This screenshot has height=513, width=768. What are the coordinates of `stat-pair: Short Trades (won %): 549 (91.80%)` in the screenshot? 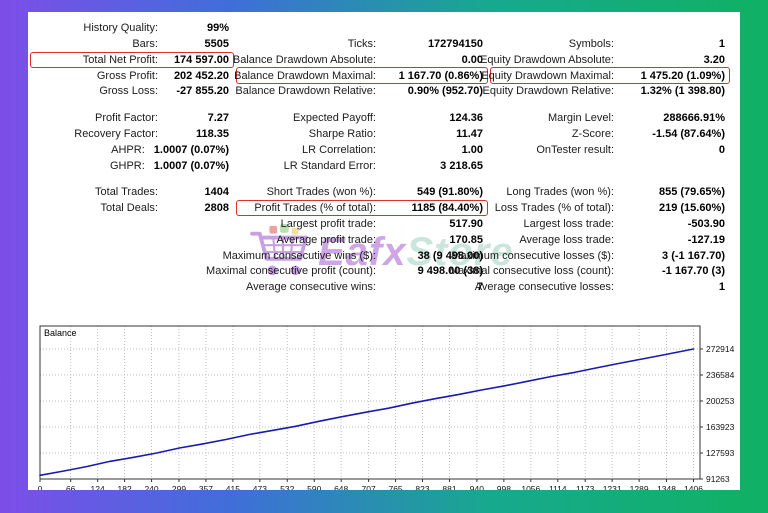 It's located at (362, 192).